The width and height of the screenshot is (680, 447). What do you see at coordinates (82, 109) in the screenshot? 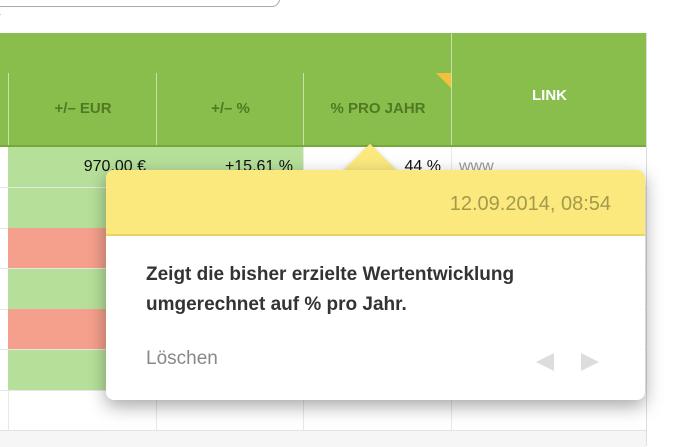
I see `header-eur: +/– EUR` at bounding box center [82, 109].